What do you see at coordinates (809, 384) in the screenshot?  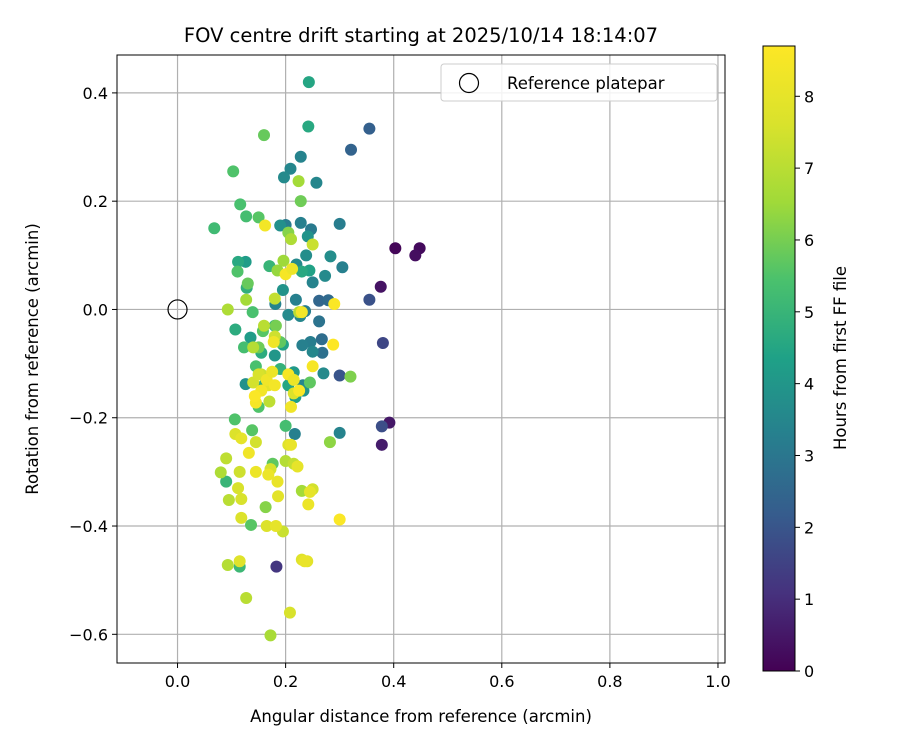 I see `colorbar-tick-label: 4` at bounding box center [809, 384].